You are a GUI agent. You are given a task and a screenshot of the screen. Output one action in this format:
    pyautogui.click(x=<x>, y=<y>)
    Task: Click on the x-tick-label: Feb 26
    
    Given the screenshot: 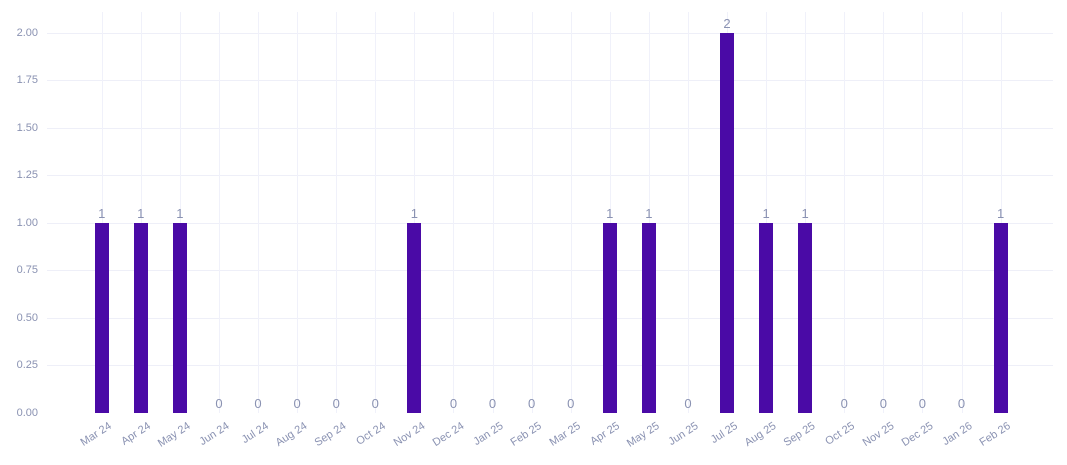 What is the action you would take?
    pyautogui.click(x=995, y=434)
    